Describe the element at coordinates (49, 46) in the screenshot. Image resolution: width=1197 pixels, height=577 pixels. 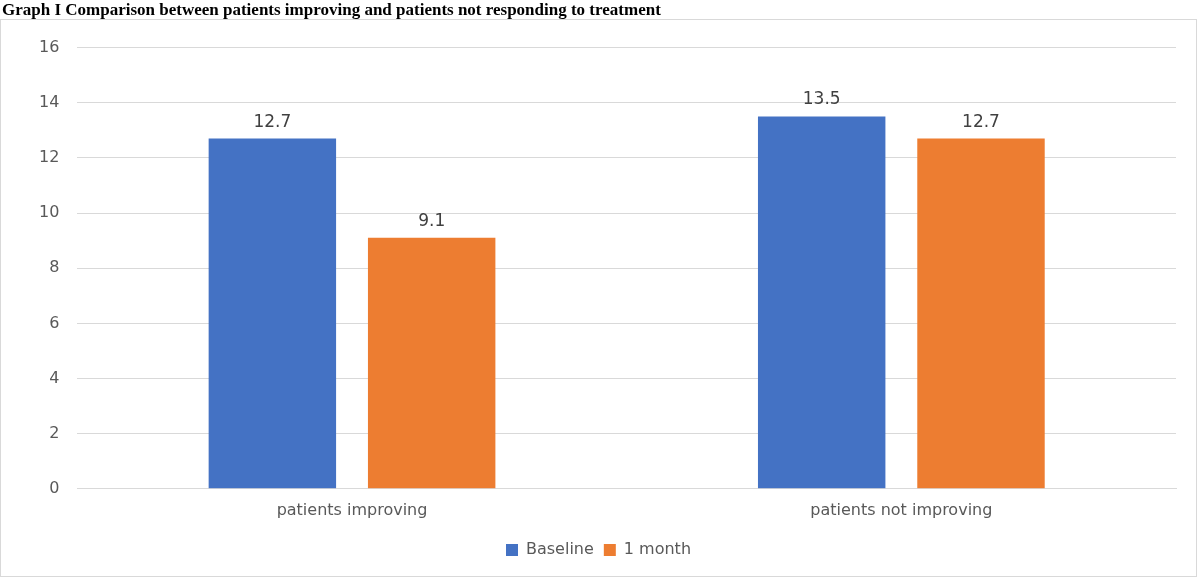
I see `y-tick-label: 16` at that location.